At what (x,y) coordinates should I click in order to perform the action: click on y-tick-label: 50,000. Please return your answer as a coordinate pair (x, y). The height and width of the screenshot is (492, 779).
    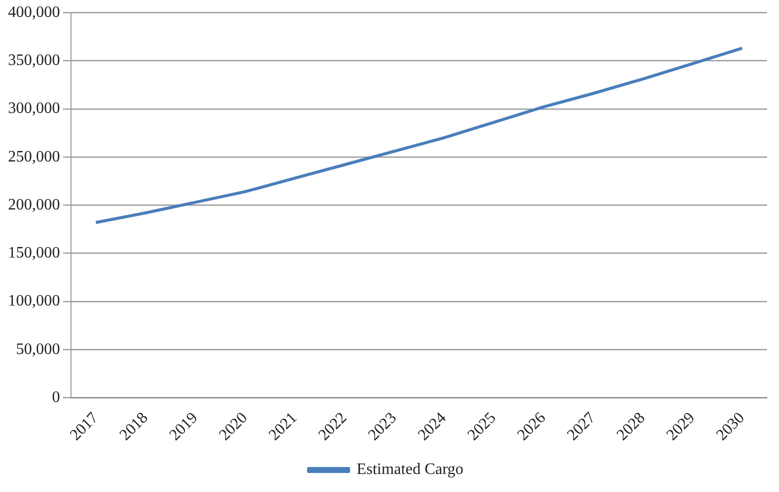
    Looking at the image, I should click on (38, 349).